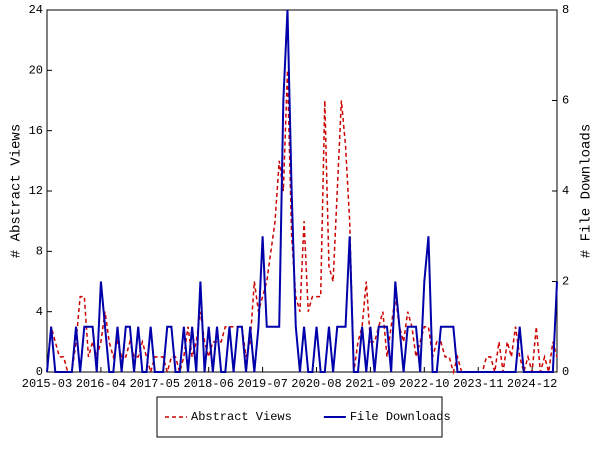  What do you see at coordinates (478, 384) in the screenshot?
I see `x-tick-label: 2023-11` at bounding box center [478, 384].